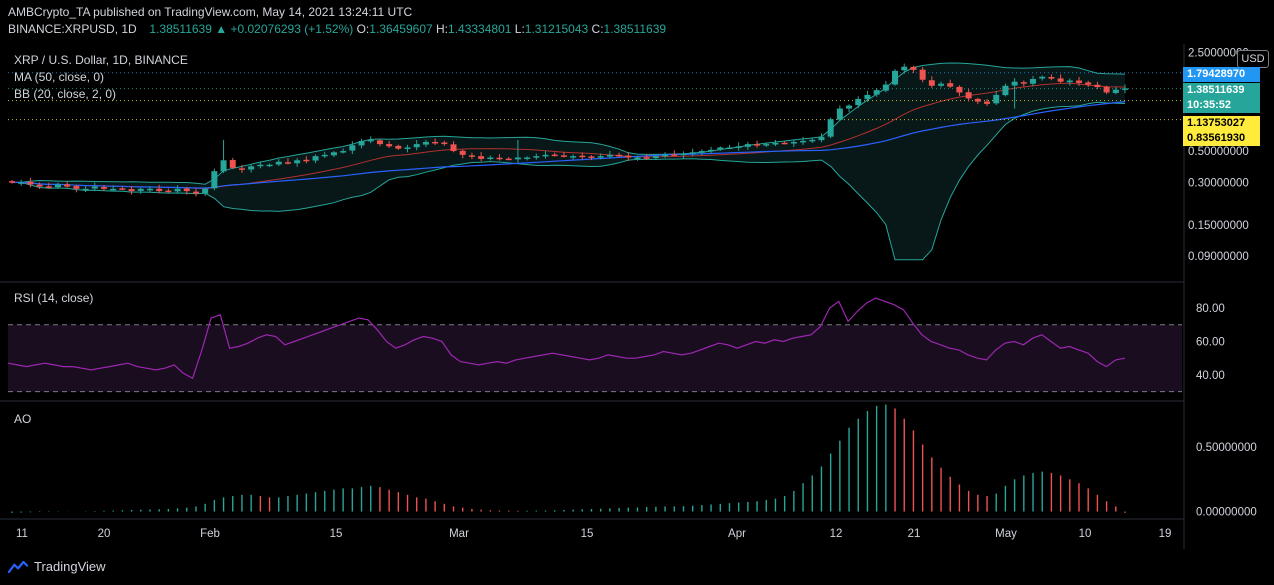 The height and width of the screenshot is (585, 1274). What do you see at coordinates (459, 534) in the screenshot?
I see `time-axis-label: Mar` at bounding box center [459, 534].